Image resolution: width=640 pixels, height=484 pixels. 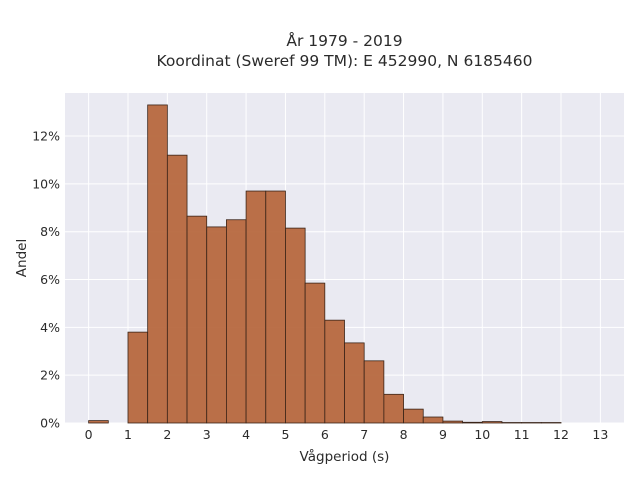 I want to click on chart-title-line-1: År 1979 - 2019, so click(x=344, y=40).